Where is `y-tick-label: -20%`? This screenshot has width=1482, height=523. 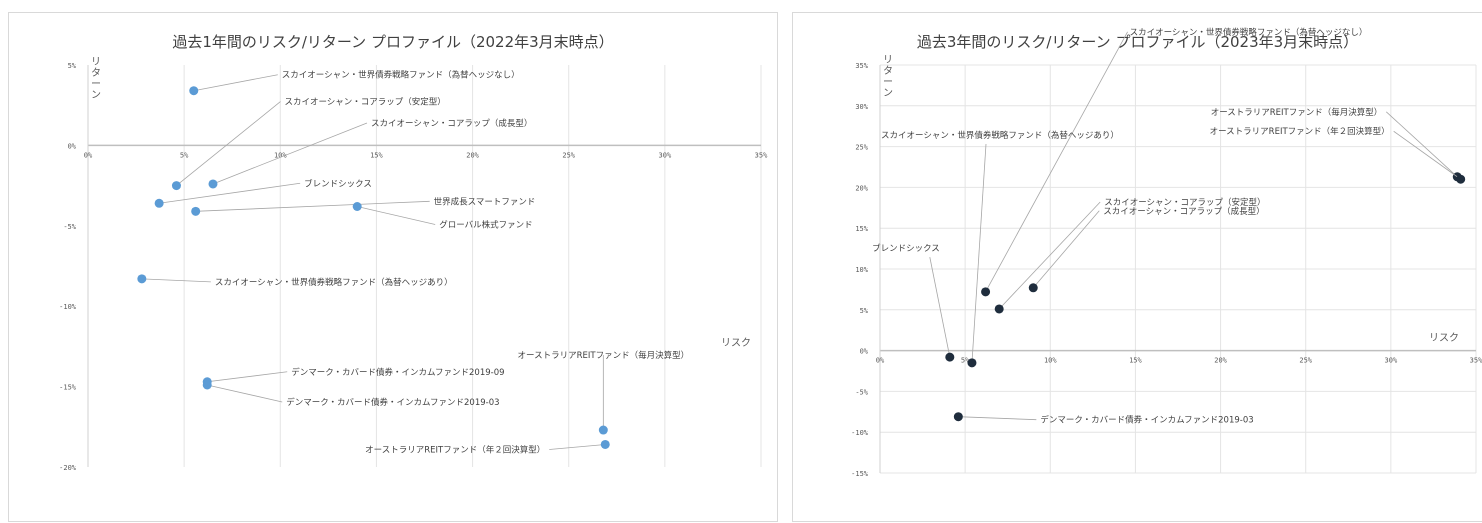
y-tick-label: -20% is located at coordinates (68, 468).